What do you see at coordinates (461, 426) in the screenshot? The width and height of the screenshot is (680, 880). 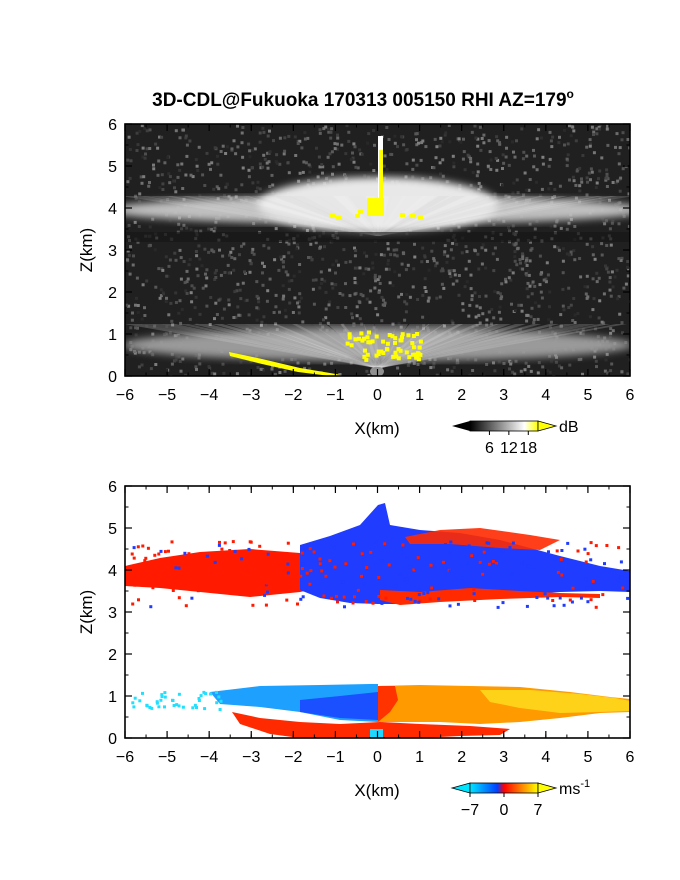 I see `snr-colorbar-left-arrow` at bounding box center [461, 426].